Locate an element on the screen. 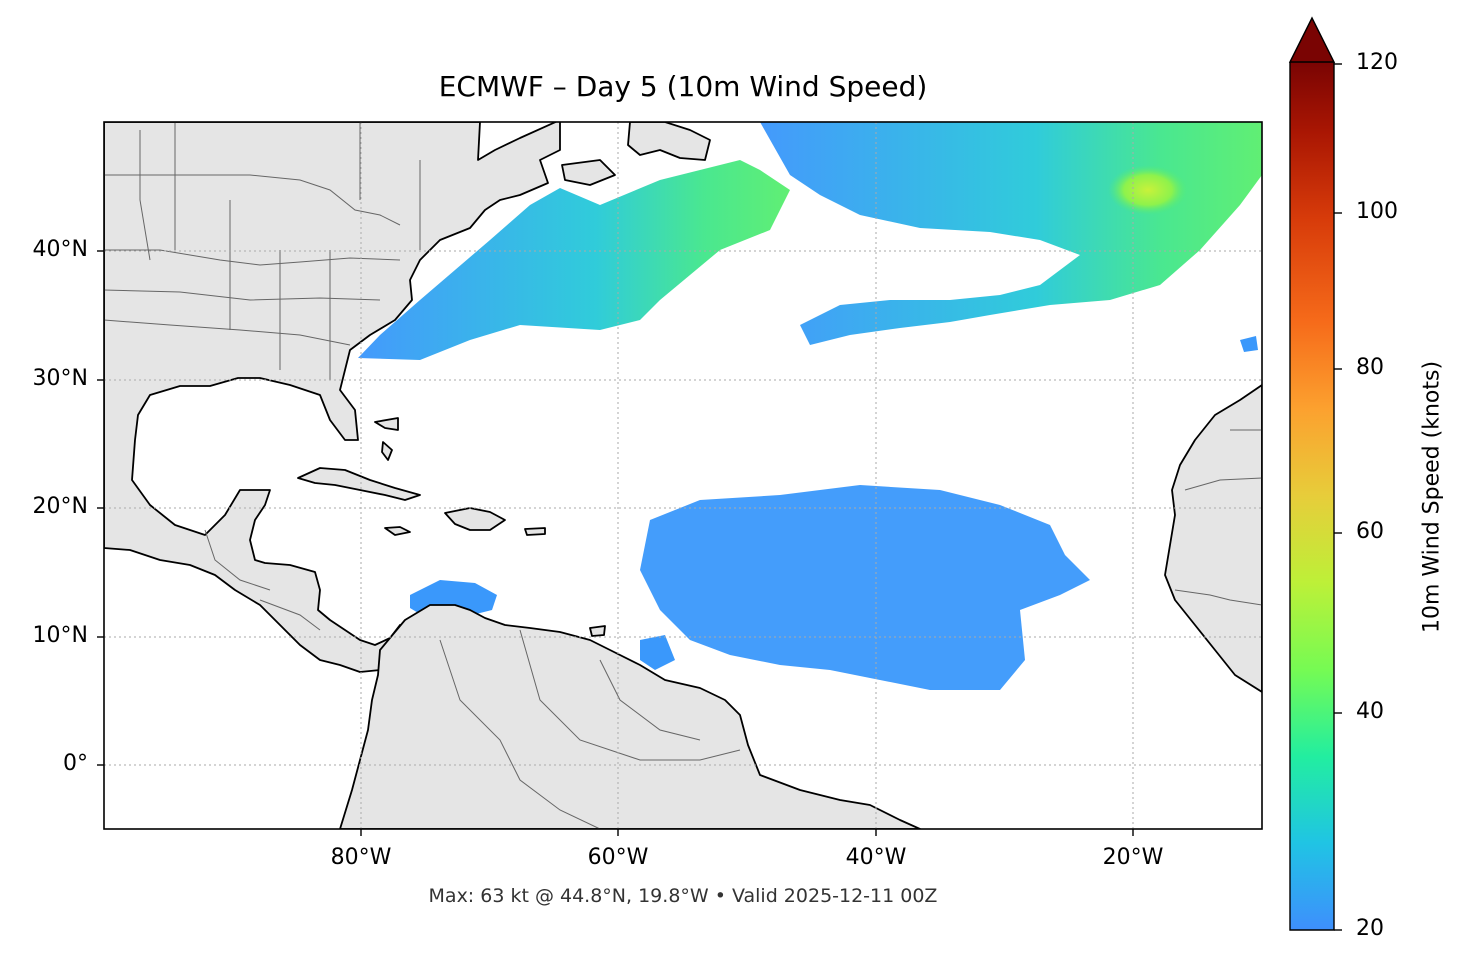 Image resolution: width=1466 pixels, height=969 pixels. lon-tick-label: 80°W is located at coordinates (361, 857).